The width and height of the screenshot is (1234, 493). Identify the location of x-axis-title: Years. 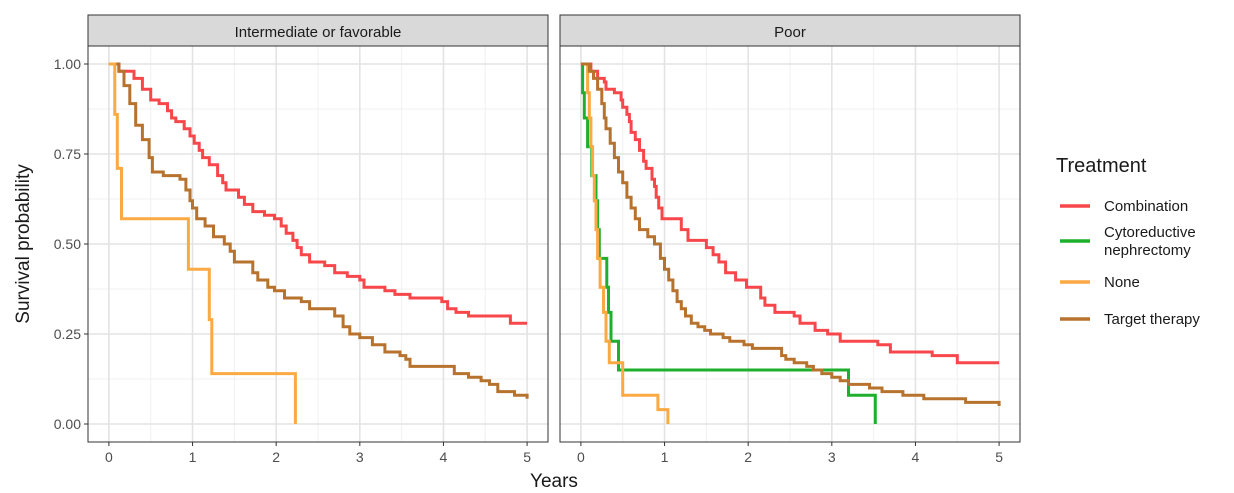
(554, 481).